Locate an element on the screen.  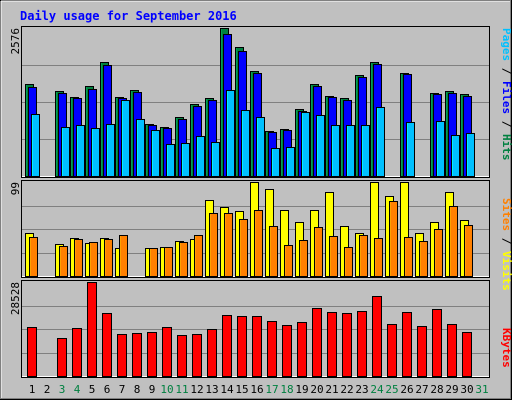
x-tick-label-day-6: 6 is located at coordinates (107, 389).